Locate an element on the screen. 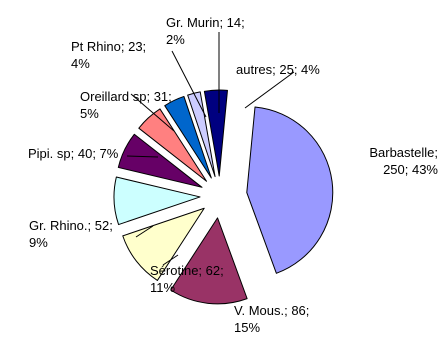  leader-line-autres is located at coordinates (269, 90).